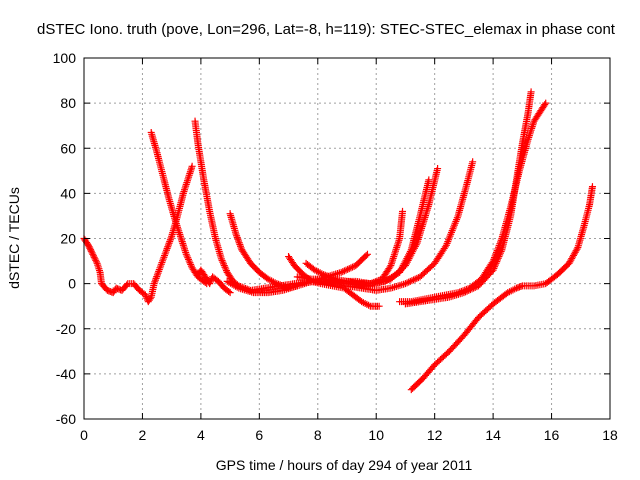 The image size is (640, 480). Describe the element at coordinates (344, 465) in the screenshot. I see `x-axis-label: GPS time / hours of day 294 of year 2011` at that location.